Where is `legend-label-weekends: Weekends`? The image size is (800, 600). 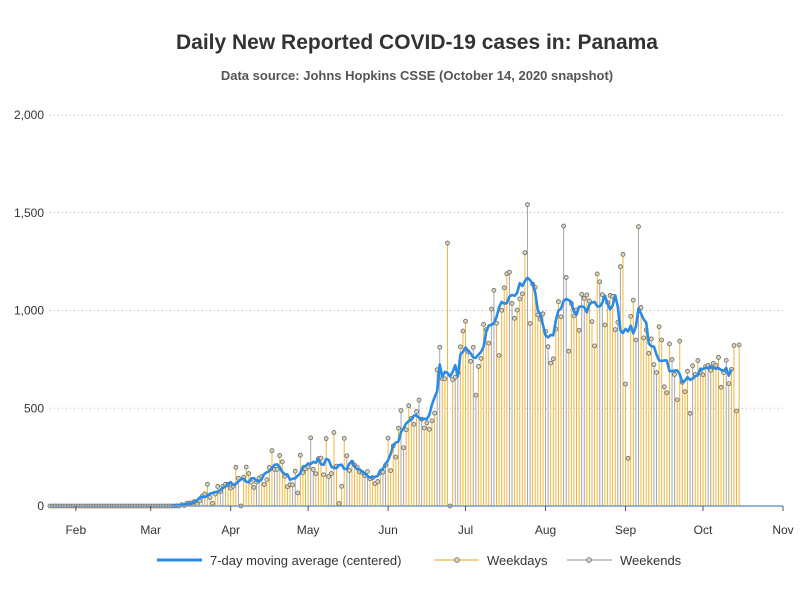 legend-label-weekends: Weekends is located at coordinates (651, 560).